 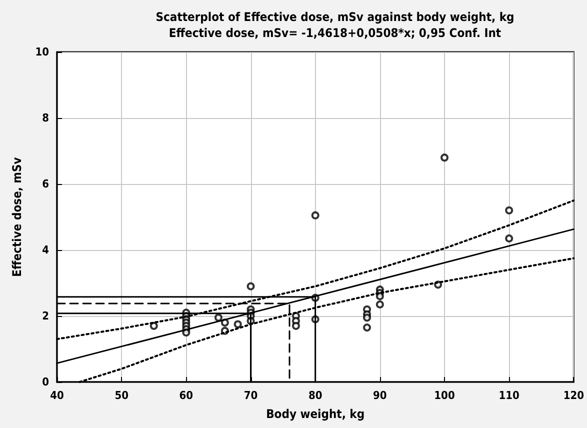 What do you see at coordinates (46, 184) in the screenshot?
I see `y-tick-label: 6` at bounding box center [46, 184].